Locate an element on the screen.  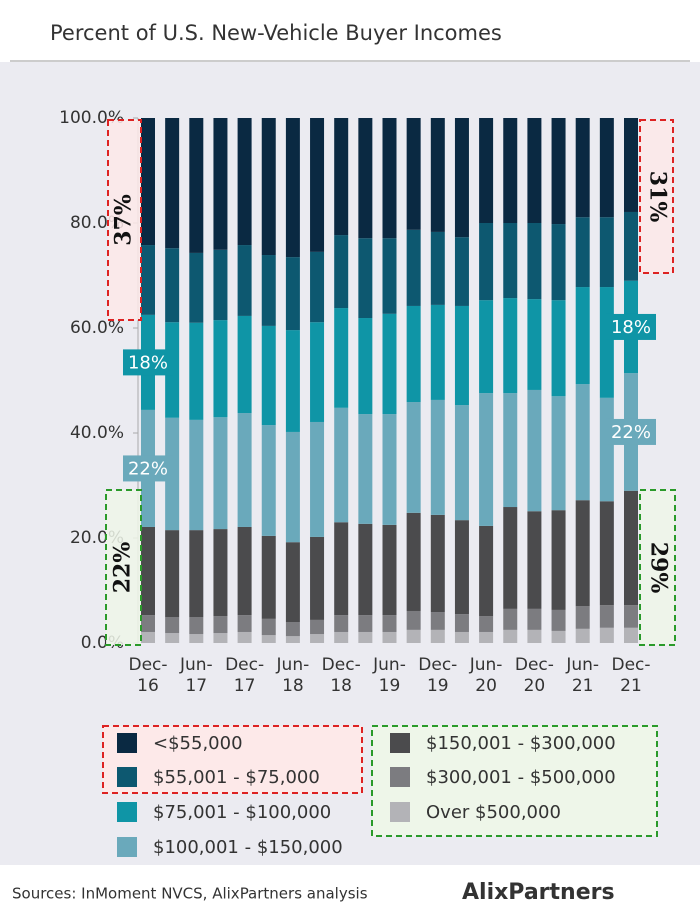
x-tick-label: Jun-18 is located at coordinates (293, 675).